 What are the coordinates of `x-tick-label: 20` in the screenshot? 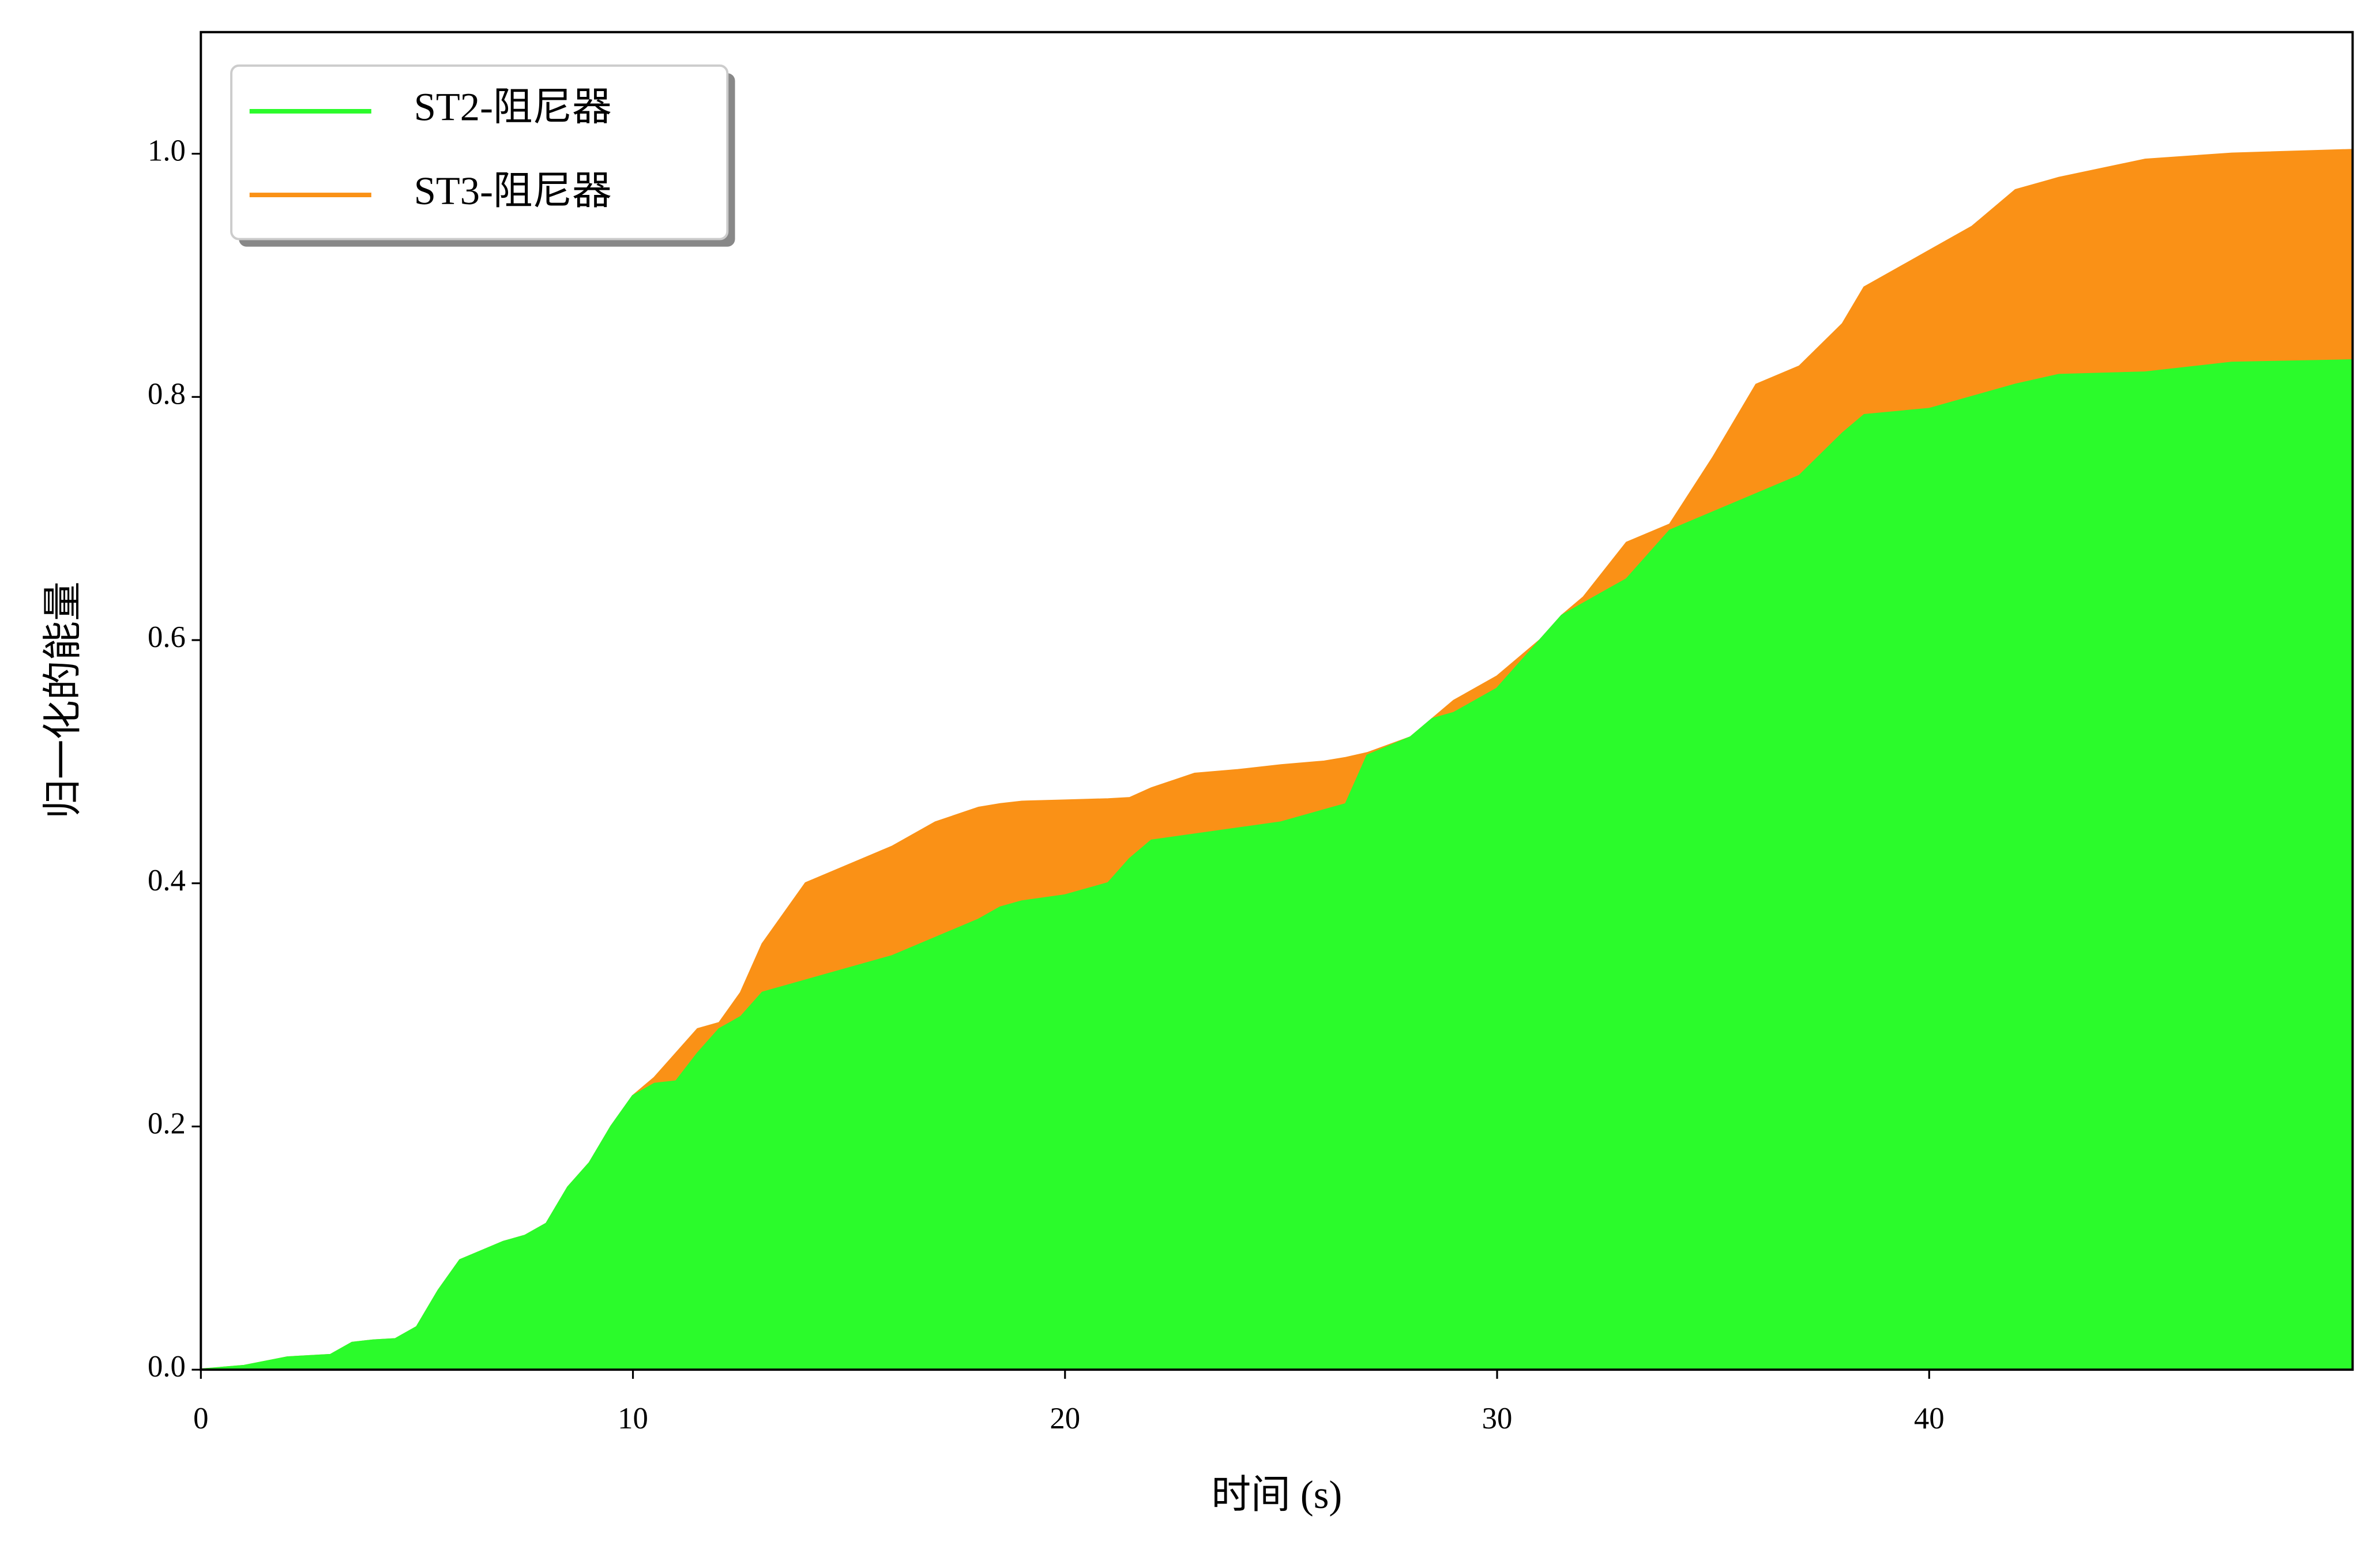 It's located at (1065, 1418).